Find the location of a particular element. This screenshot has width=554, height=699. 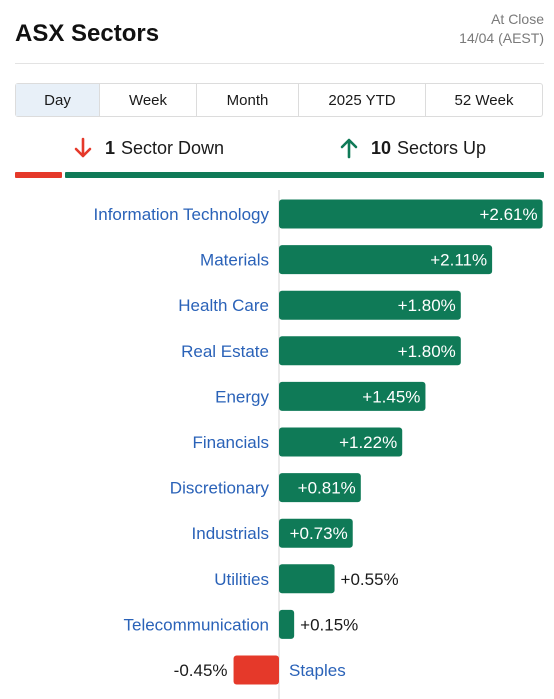

value-discretionary: +0.81% is located at coordinates (327, 488).